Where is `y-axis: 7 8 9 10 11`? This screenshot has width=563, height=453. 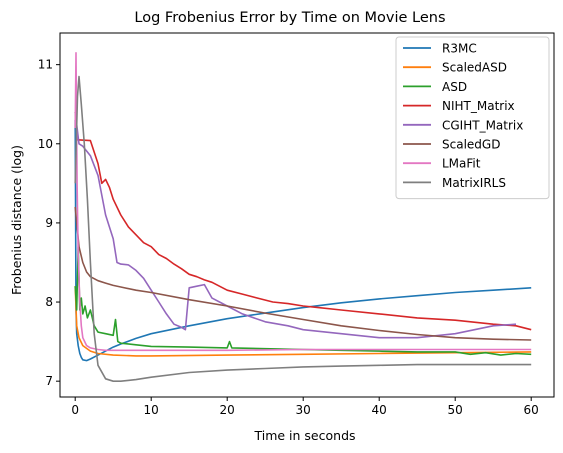 y-axis: 7 8 9 10 11 is located at coordinates (49, 223).